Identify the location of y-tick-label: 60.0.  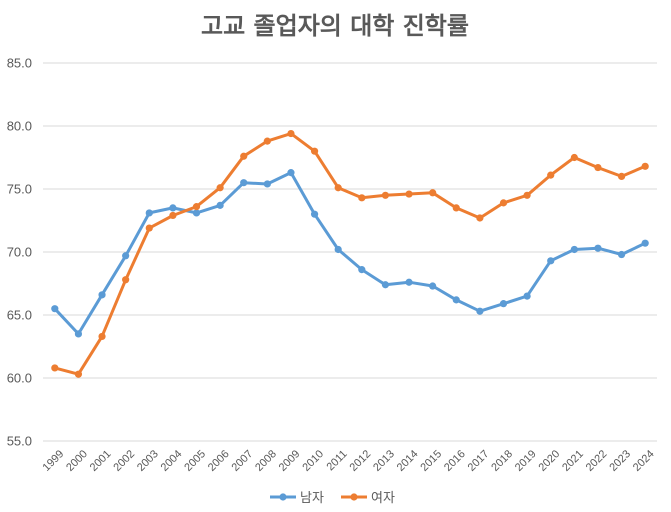
(19, 378).